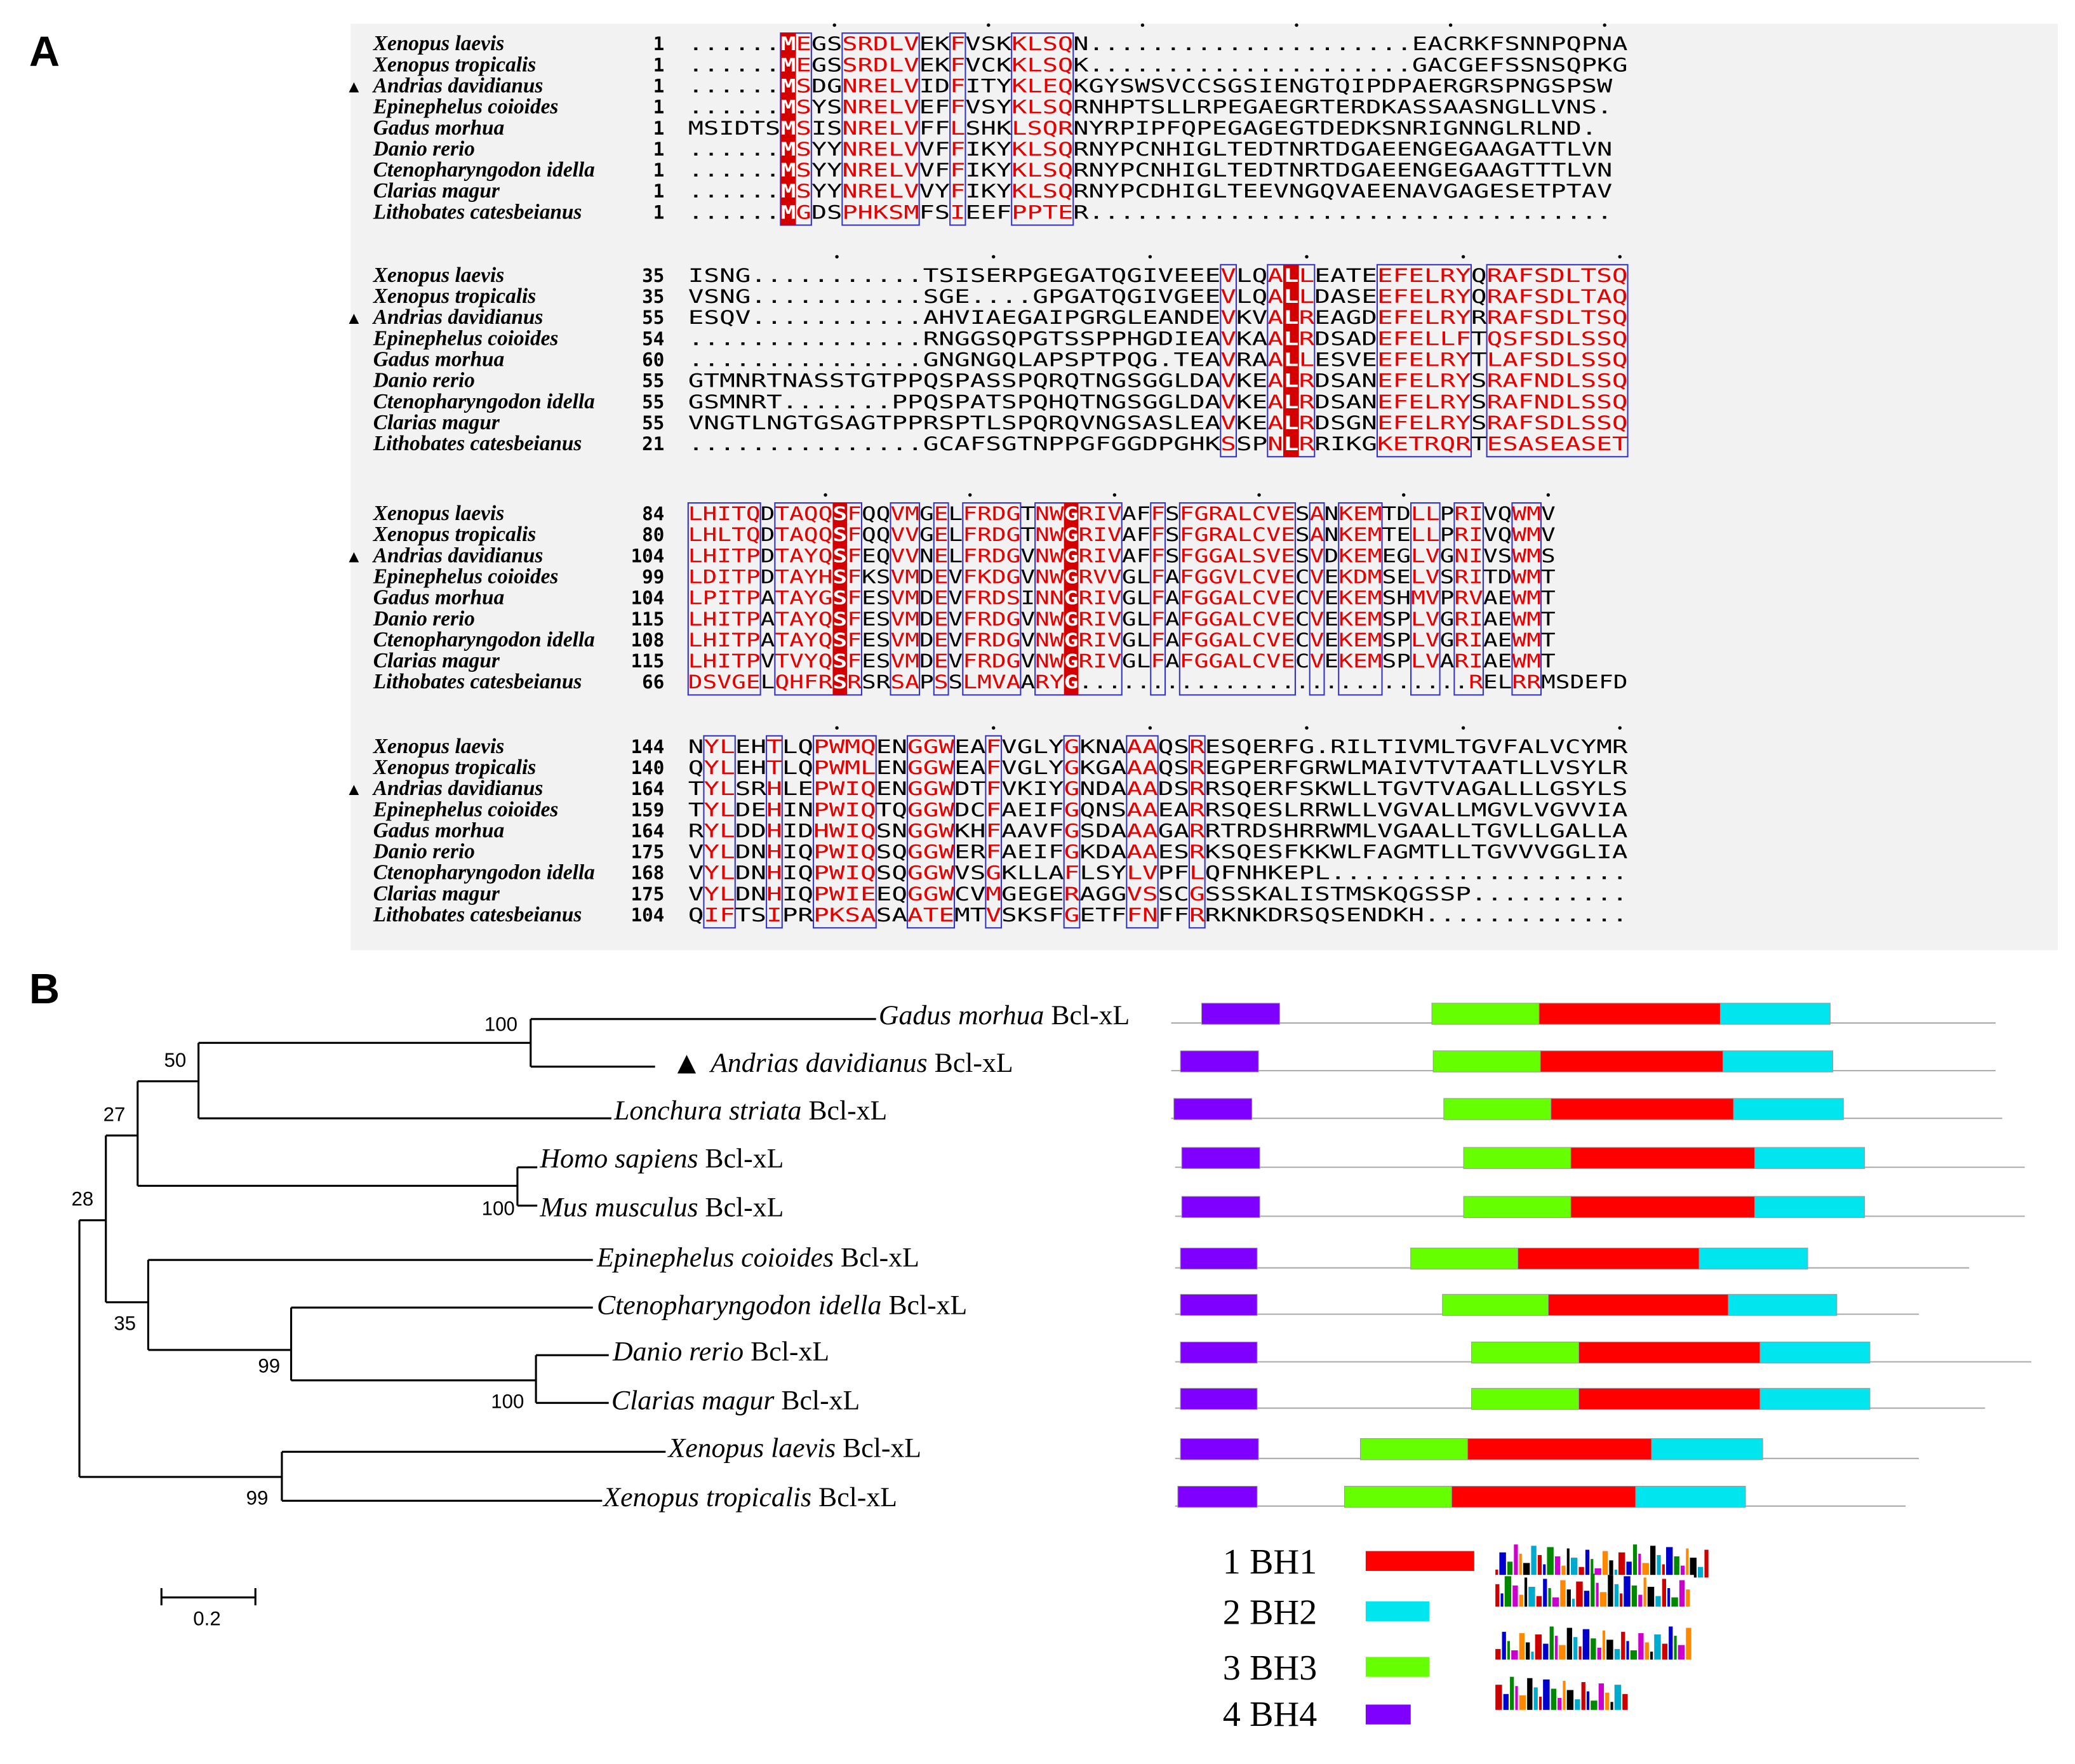 This screenshot has width=2075, height=1764. Describe the element at coordinates (861, 1063) in the screenshot. I see `tree-tip-label: Andrias davidianus Bcl-xL` at that location.